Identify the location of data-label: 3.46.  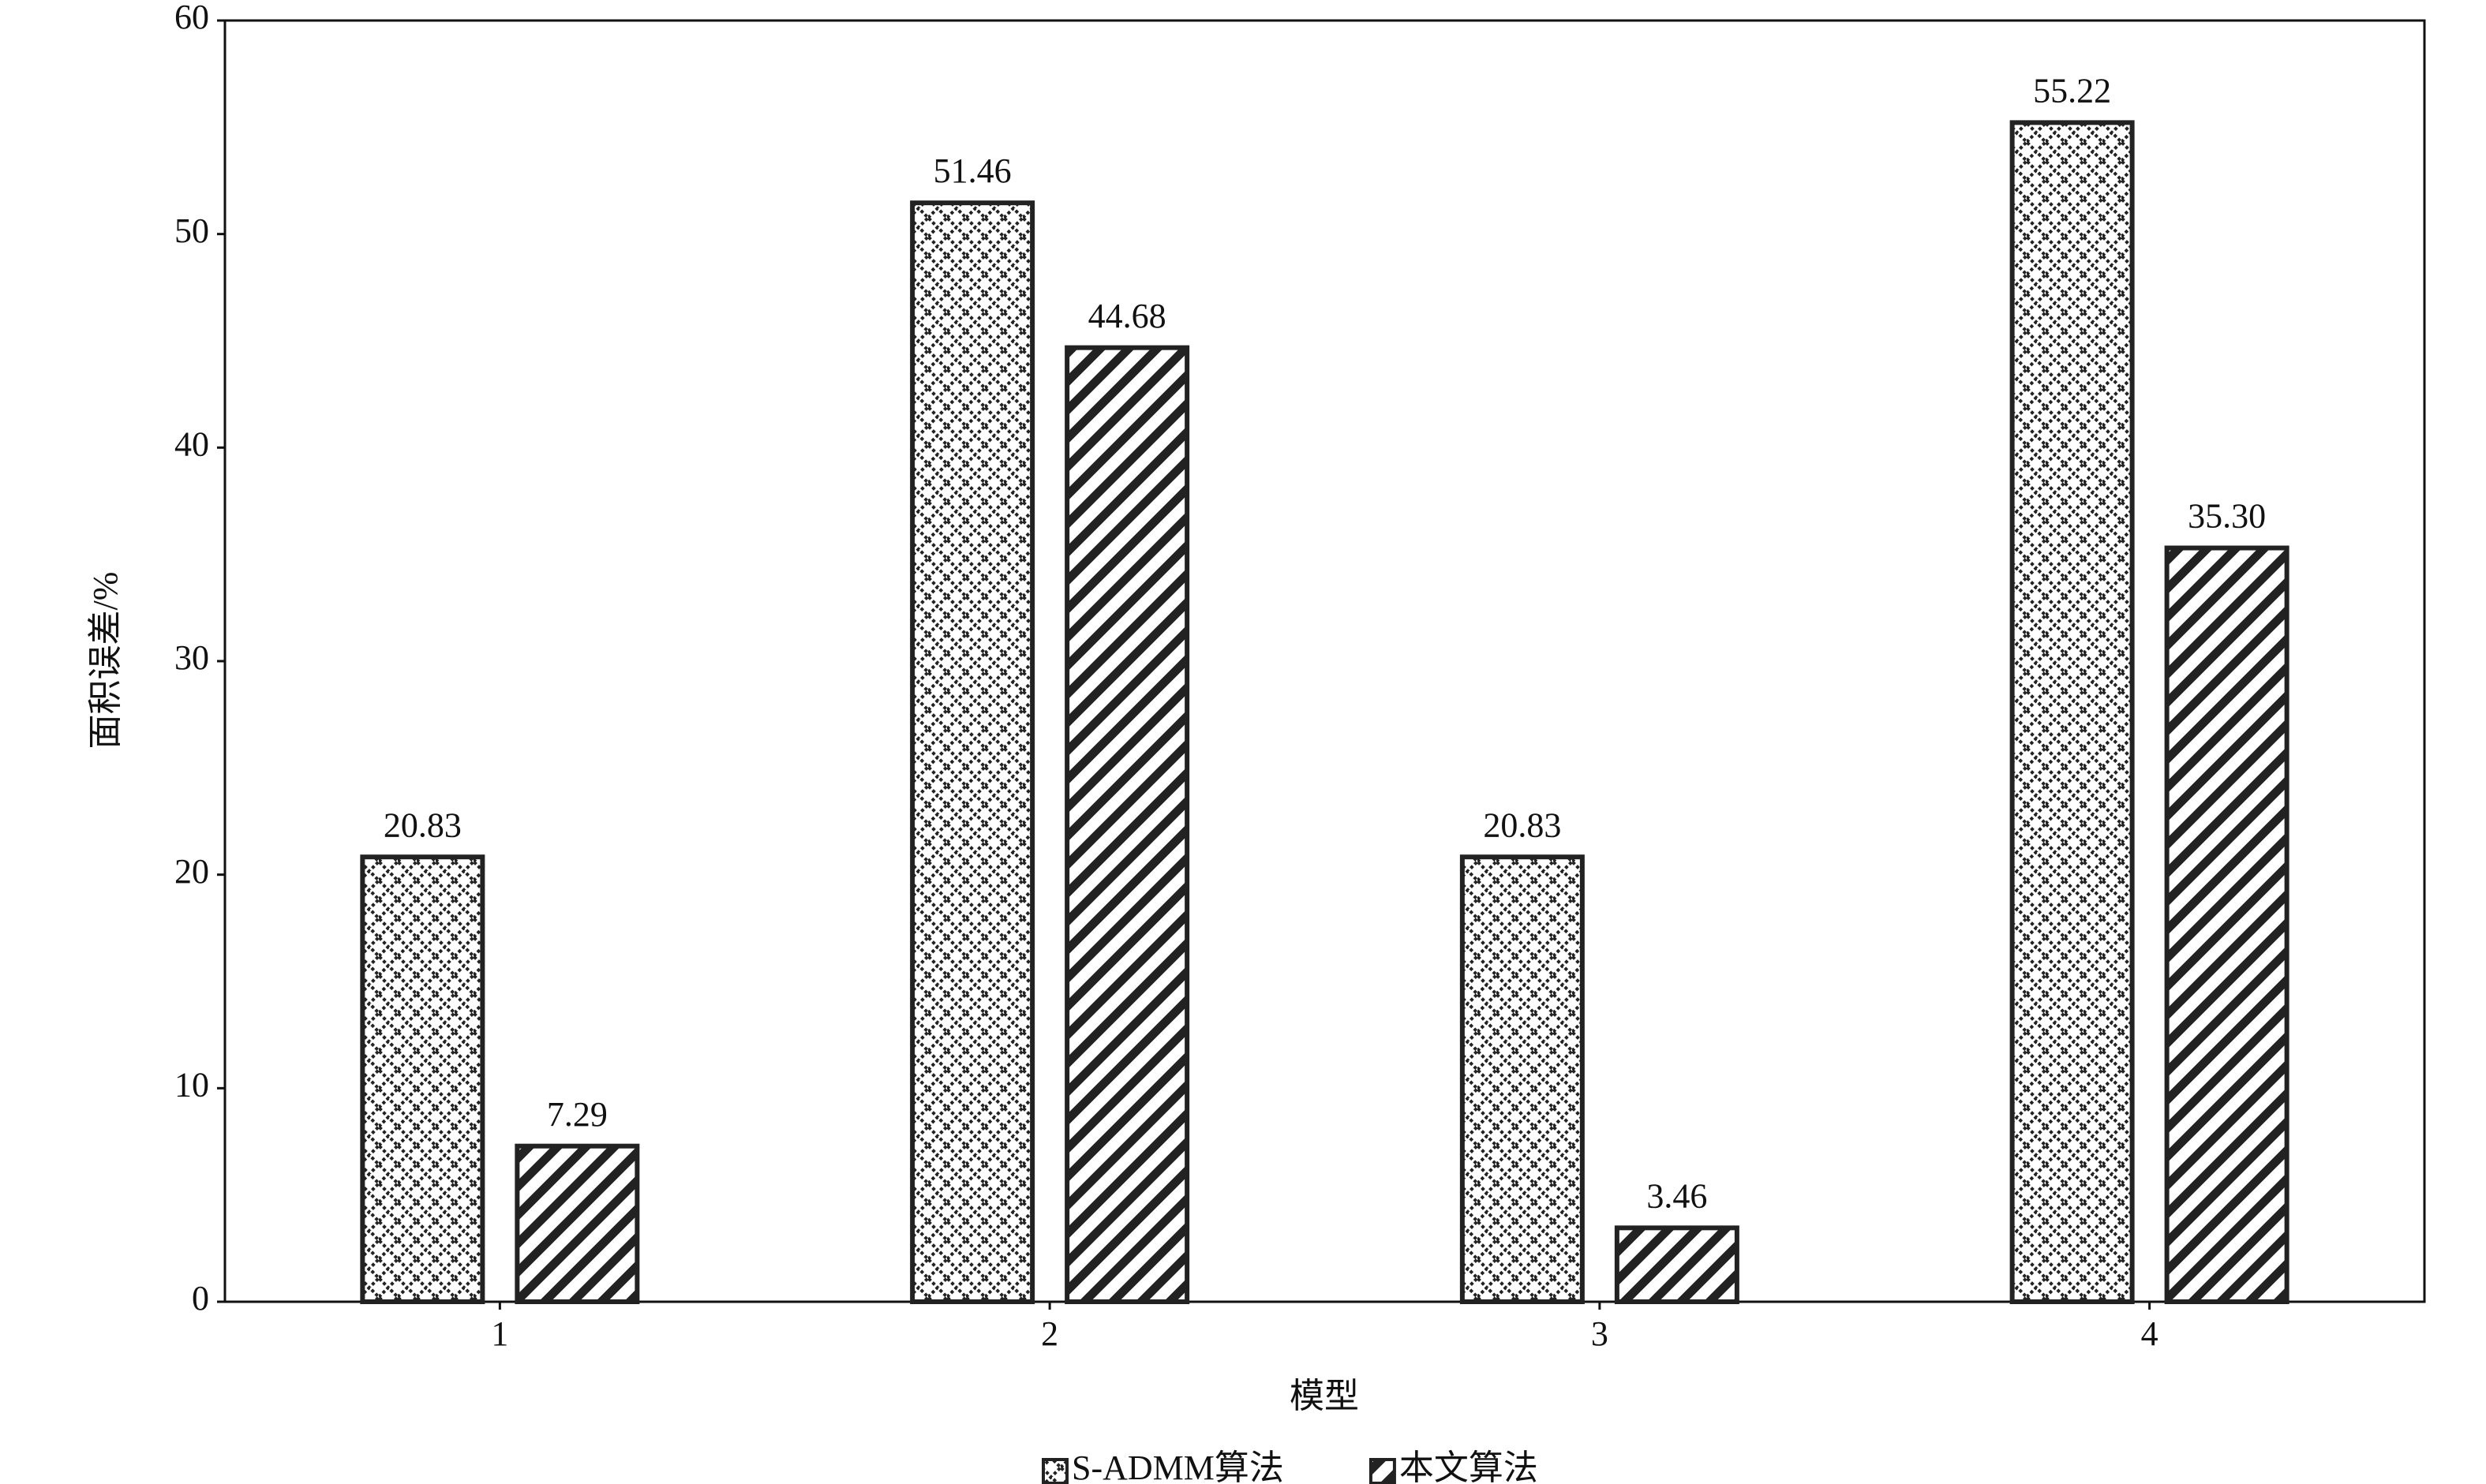
(1676, 1195).